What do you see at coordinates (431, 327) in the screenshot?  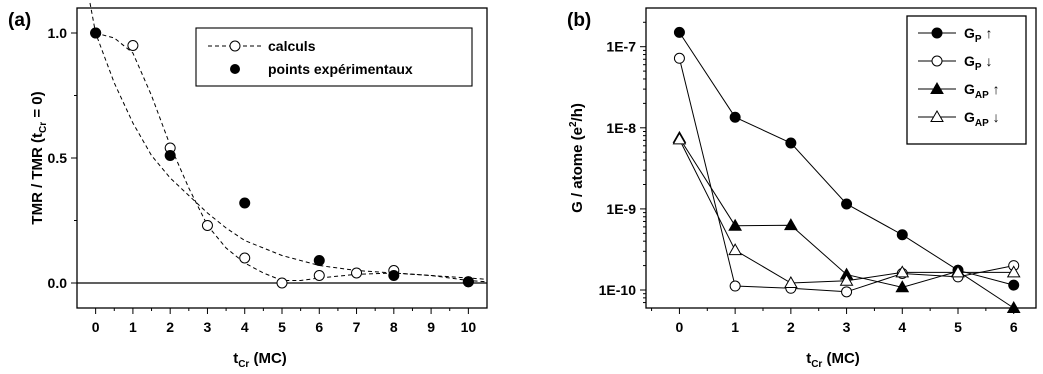 I see `x-tick-label: 9` at bounding box center [431, 327].